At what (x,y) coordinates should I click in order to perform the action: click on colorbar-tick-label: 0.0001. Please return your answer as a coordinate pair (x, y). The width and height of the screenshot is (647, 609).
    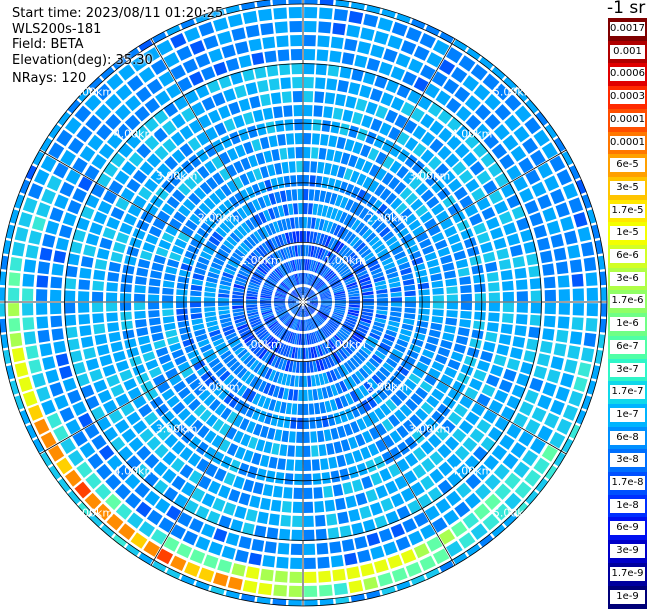
    Looking at the image, I should click on (627, 142).